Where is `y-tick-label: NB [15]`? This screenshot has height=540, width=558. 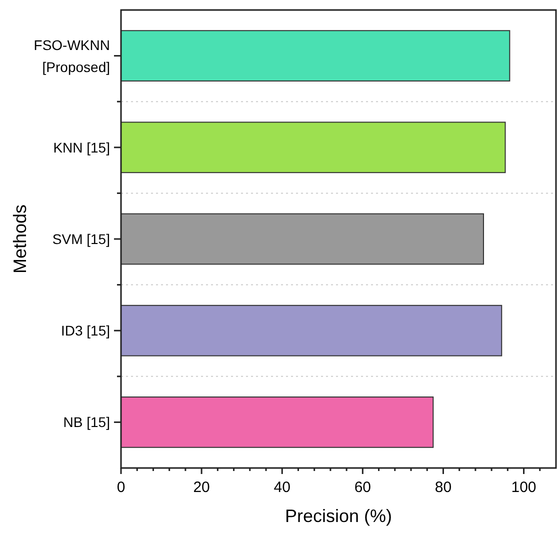
y-tick-label: NB [15] is located at coordinates (86, 422).